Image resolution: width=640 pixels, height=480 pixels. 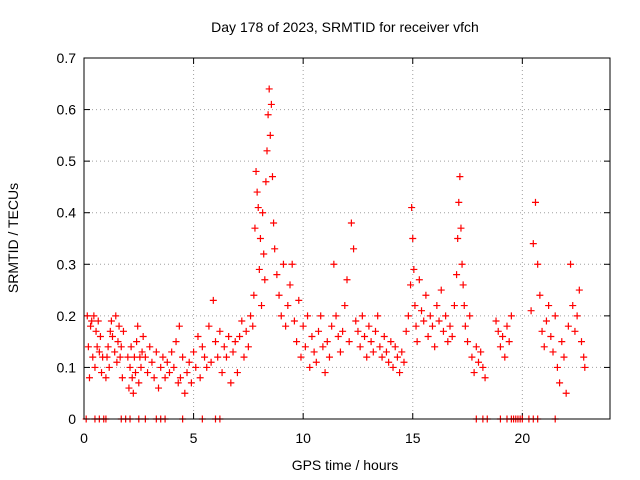 What do you see at coordinates (72, 419) in the screenshot?
I see `y-tick-label: 0` at bounding box center [72, 419].